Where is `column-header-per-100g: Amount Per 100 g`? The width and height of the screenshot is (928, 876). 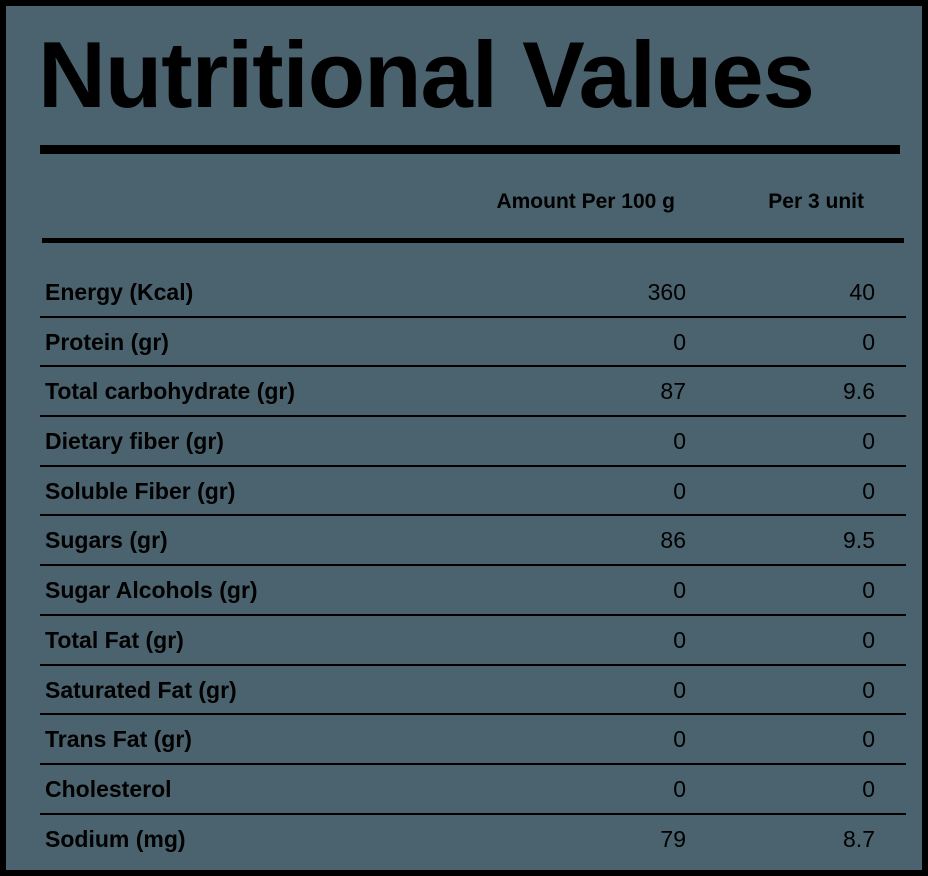
column-header-per-100g: Amount Per 100 g is located at coordinates (585, 201).